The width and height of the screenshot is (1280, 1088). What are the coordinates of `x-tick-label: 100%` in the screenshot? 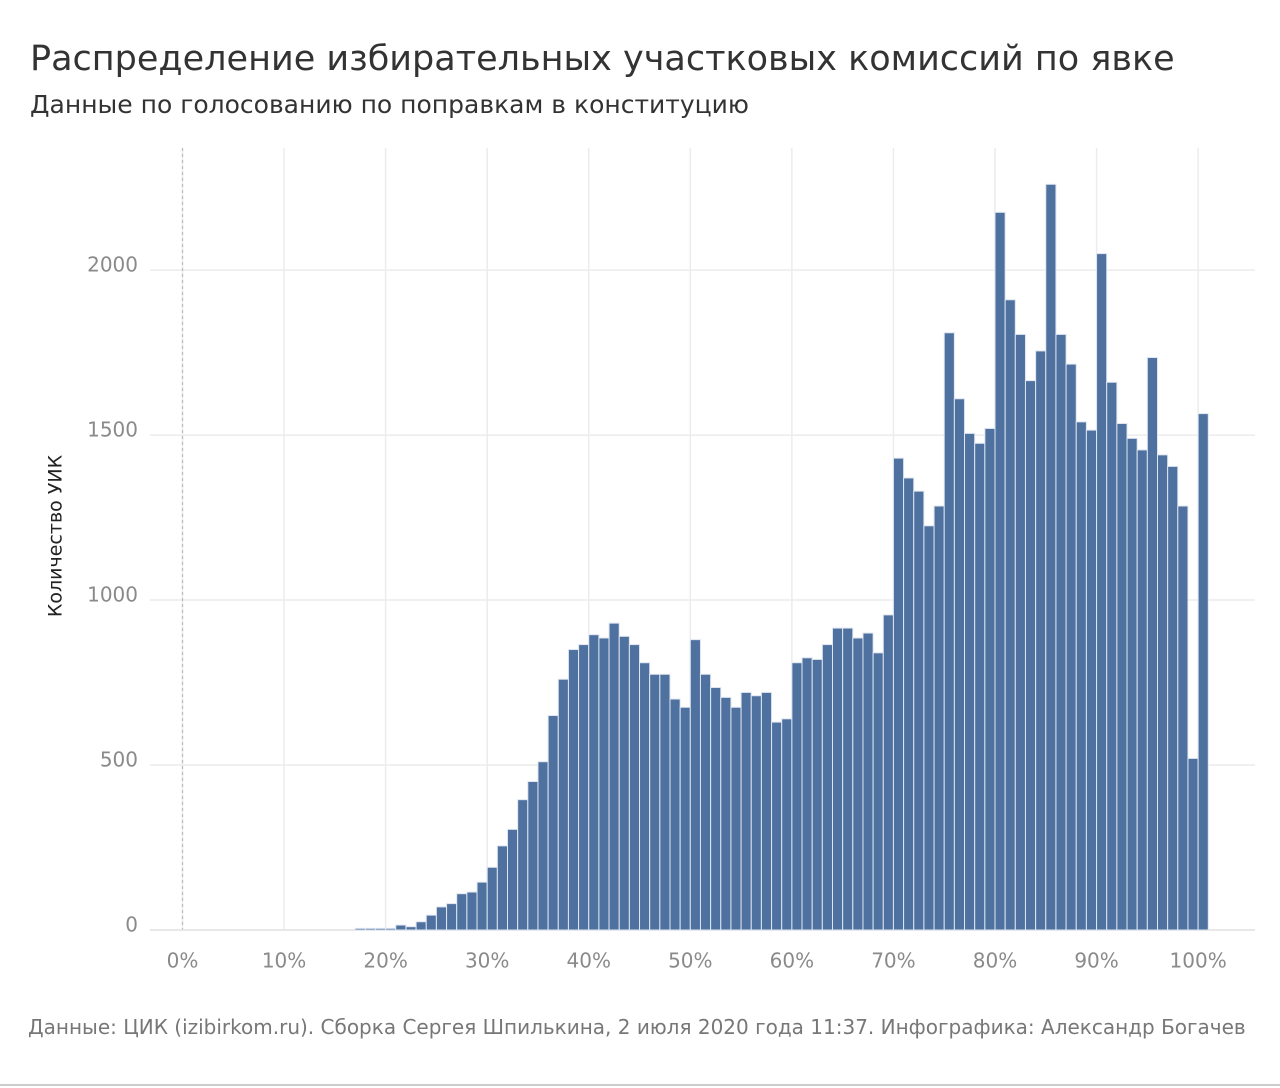 It's located at (1198, 961).